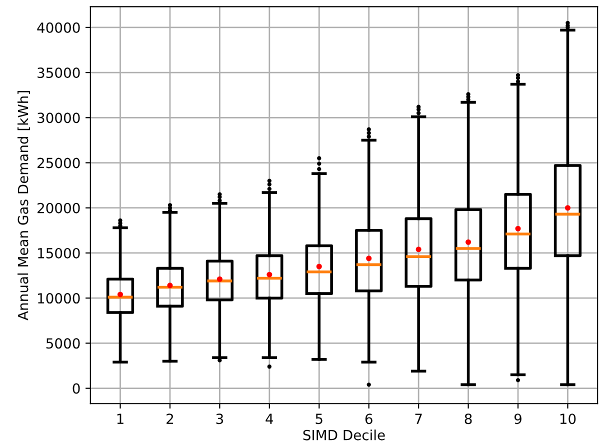  What do you see at coordinates (59, 208) in the screenshot?
I see `y-tick-label: 20000` at bounding box center [59, 208].